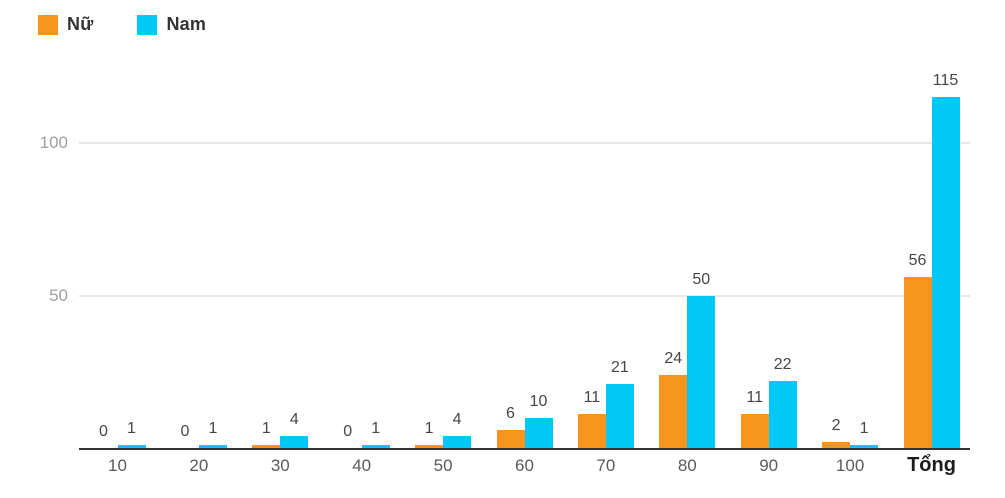  Describe the element at coordinates (673, 358) in the screenshot. I see `value-label-nu-80: 24` at that location.